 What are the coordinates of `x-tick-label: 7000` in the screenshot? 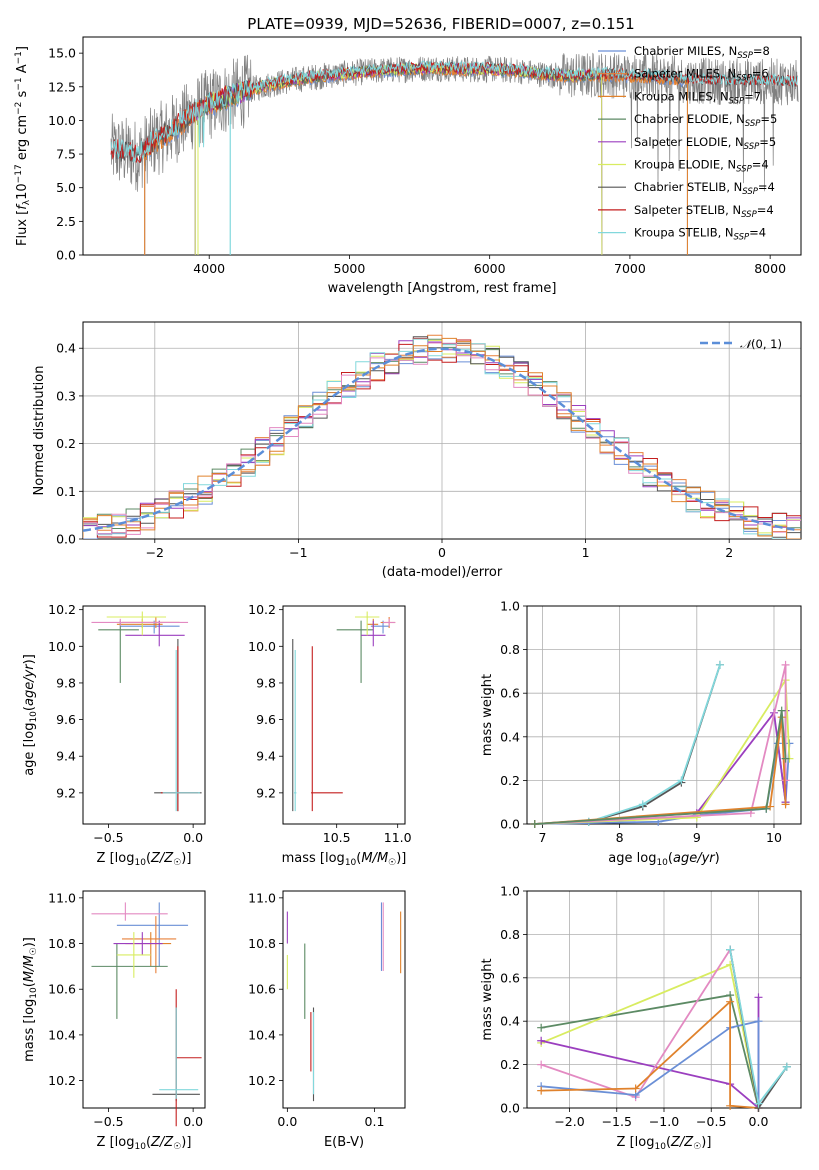 It's located at (630, 268).